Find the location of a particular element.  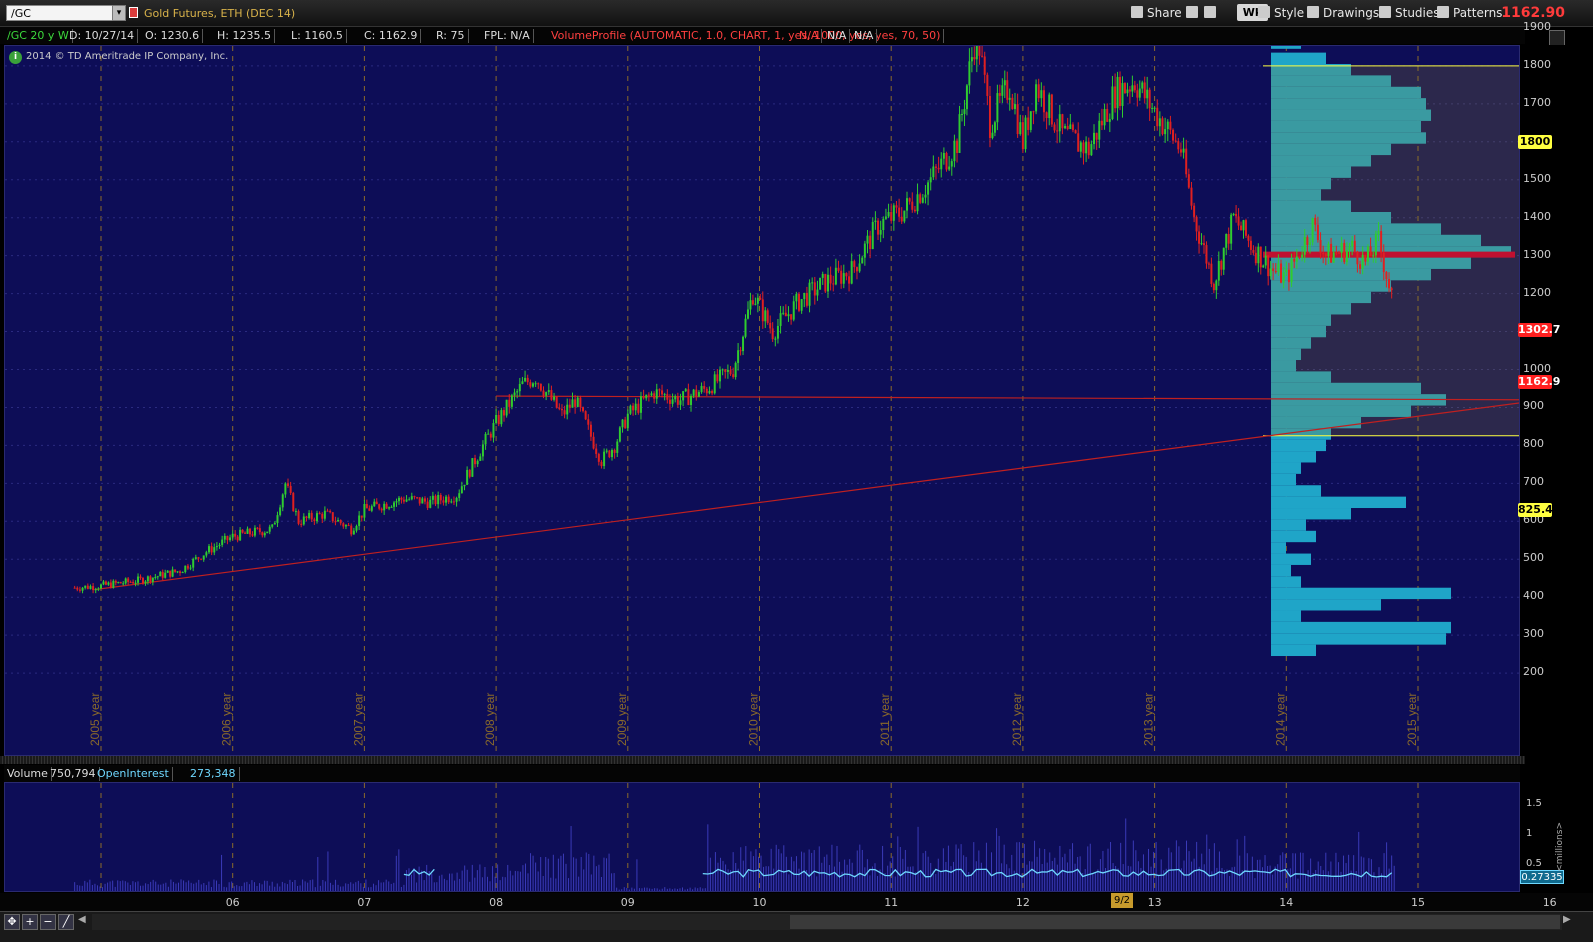

year-label: 2009 year is located at coordinates (622, 719).